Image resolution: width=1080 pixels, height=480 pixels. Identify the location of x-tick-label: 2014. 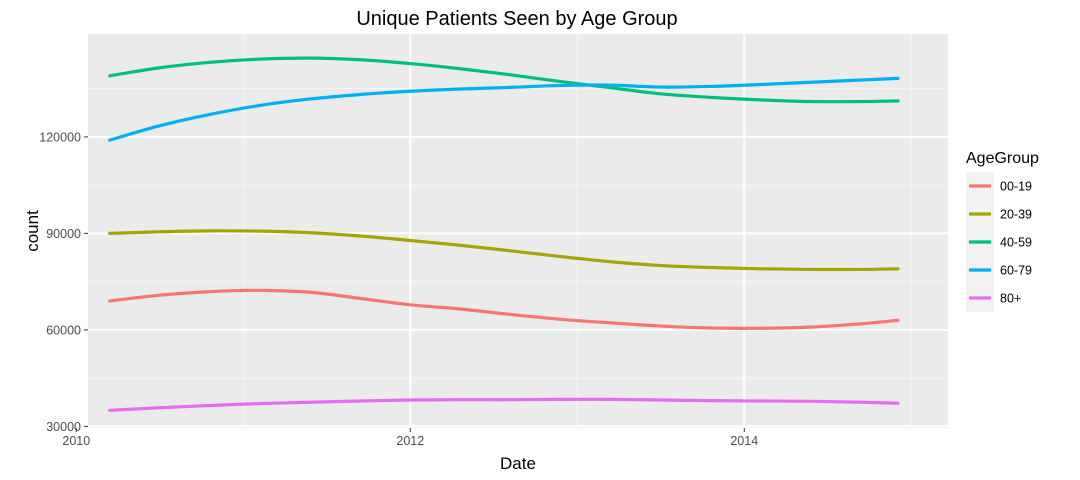
(744, 441).